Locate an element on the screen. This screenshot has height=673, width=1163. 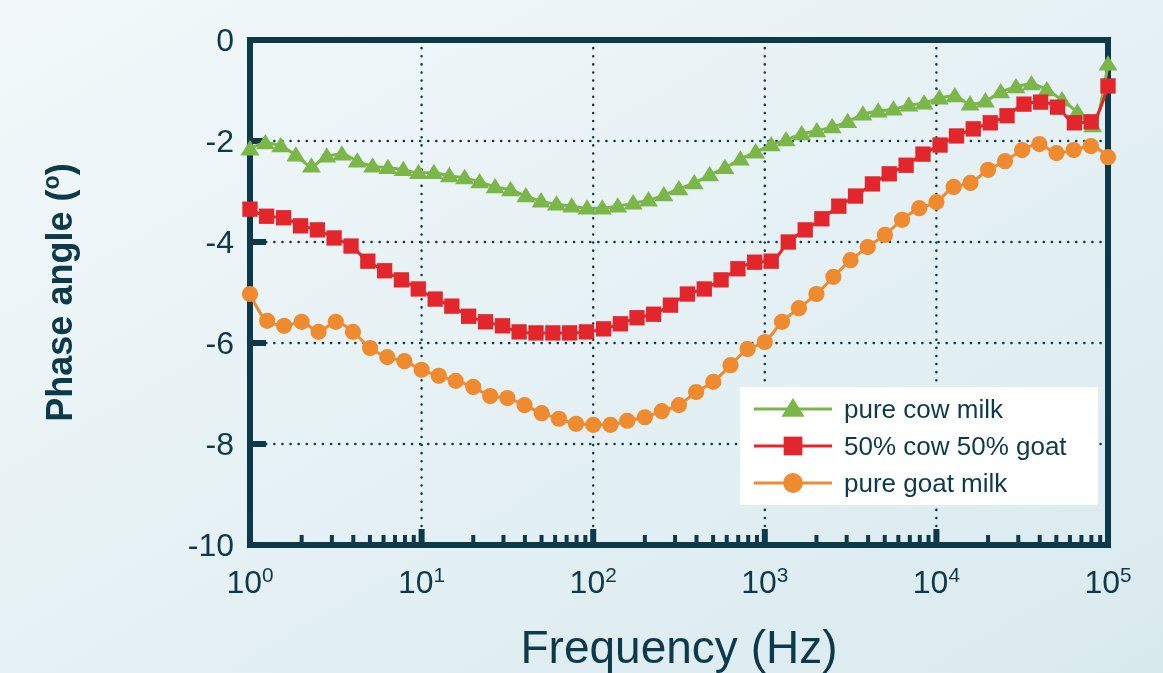
x-tick-label: 10$^{1}$ is located at coordinates (422, 581).